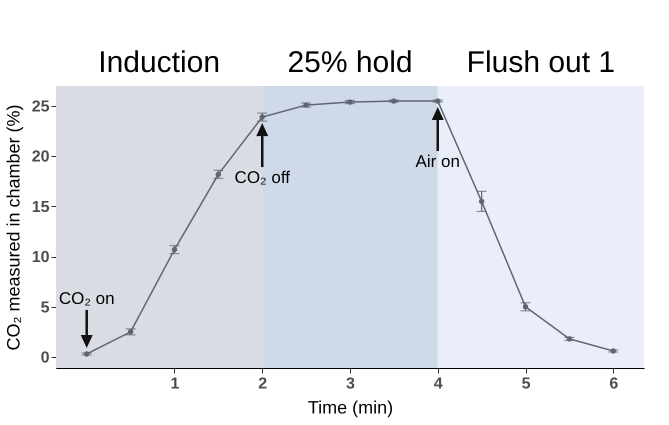 The image size is (669, 425). Describe the element at coordinates (263, 384) in the screenshot. I see `x-tick-label: 2` at that location.